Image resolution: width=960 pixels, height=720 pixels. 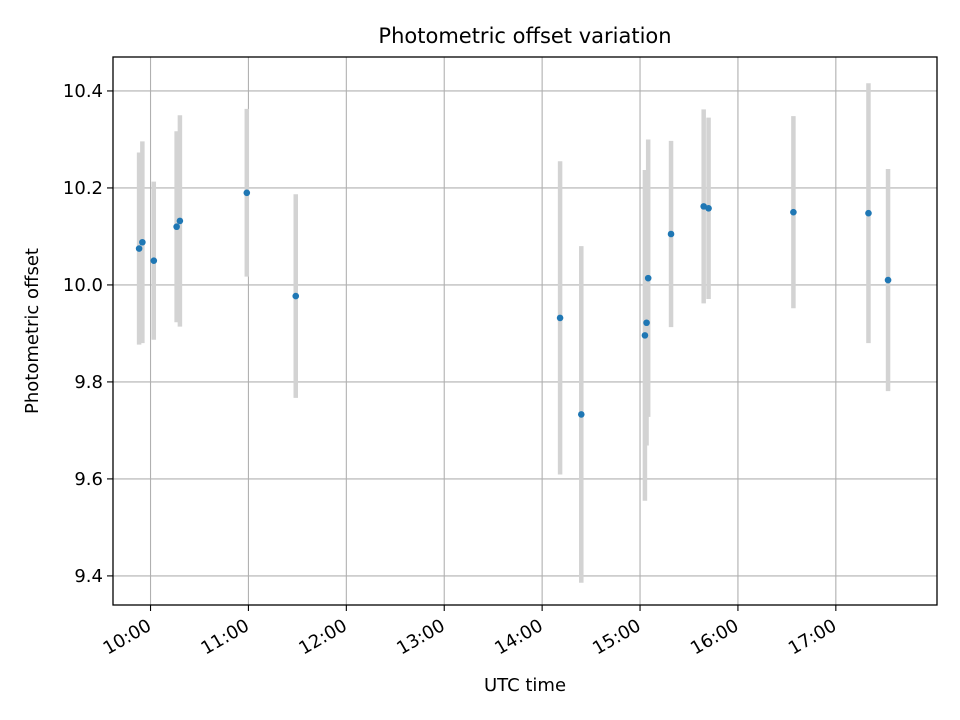 I want to click on y-tick-label: 10.0, so click(x=83, y=285).